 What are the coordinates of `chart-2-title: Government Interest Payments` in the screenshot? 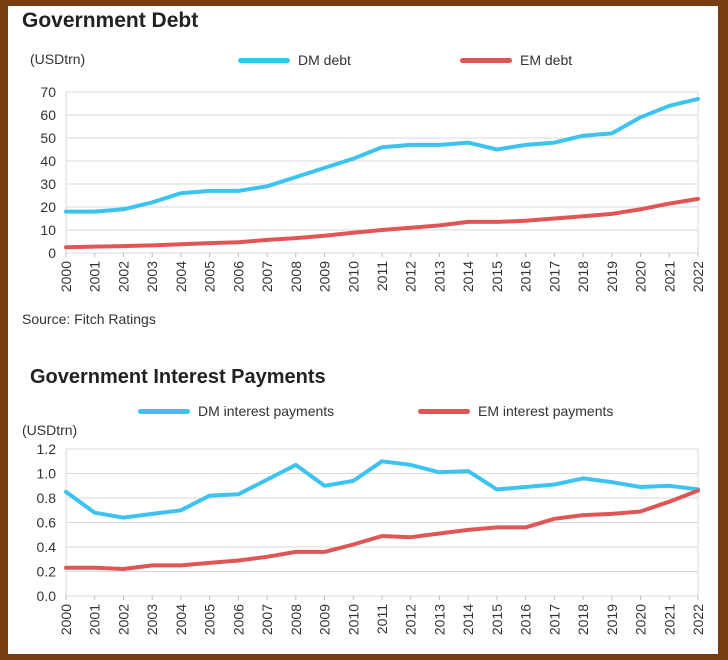 It's located at (178, 377).